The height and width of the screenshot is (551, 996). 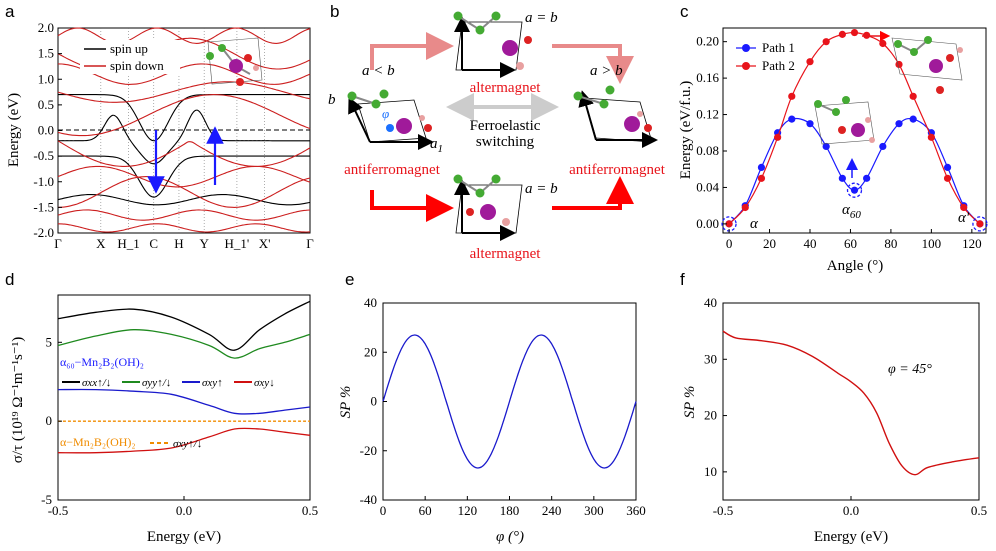 What do you see at coordinates (707, 77) in the screenshot?
I see `ytick-label: 0.16` at bounding box center [707, 77].